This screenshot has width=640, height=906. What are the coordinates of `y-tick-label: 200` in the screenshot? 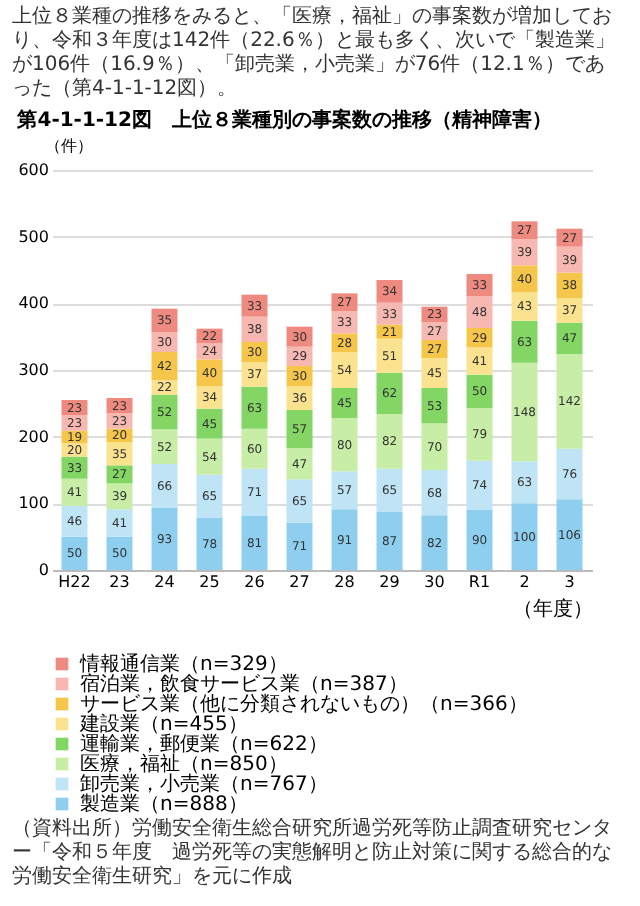 It's located at (33, 436).